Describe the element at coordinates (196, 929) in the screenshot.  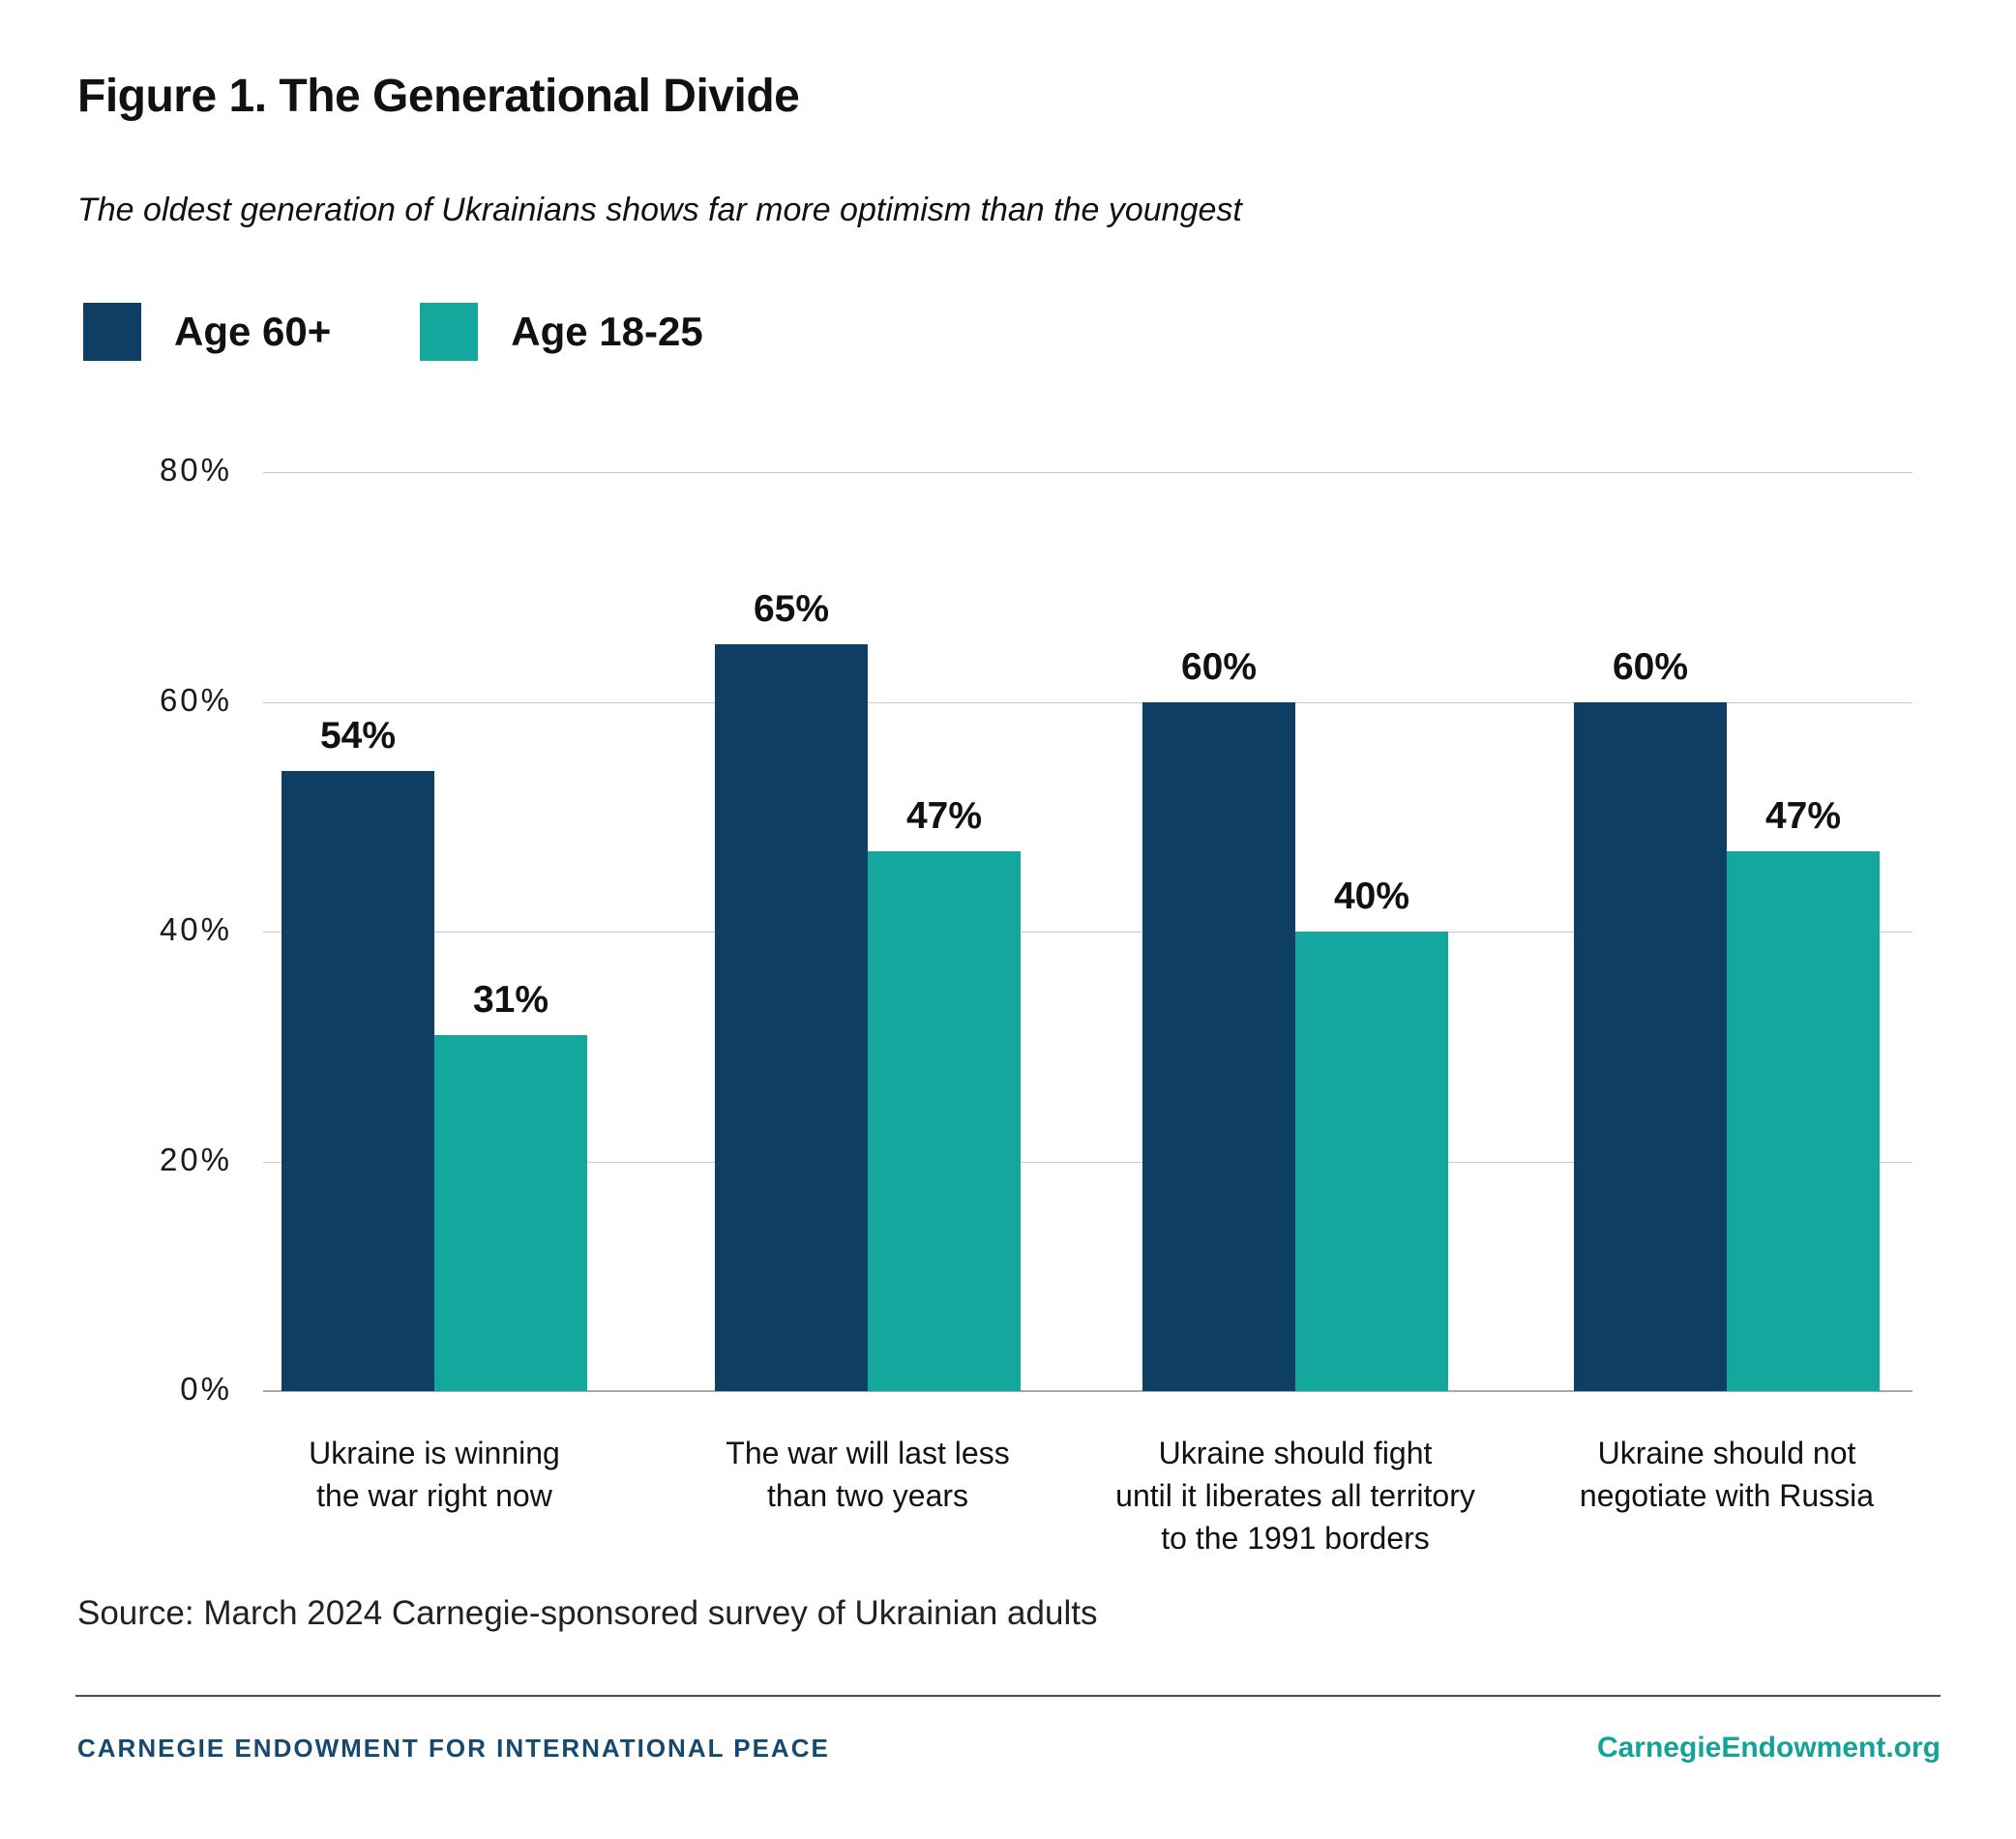
I see `y-tick-label-40: 40%` at that location.